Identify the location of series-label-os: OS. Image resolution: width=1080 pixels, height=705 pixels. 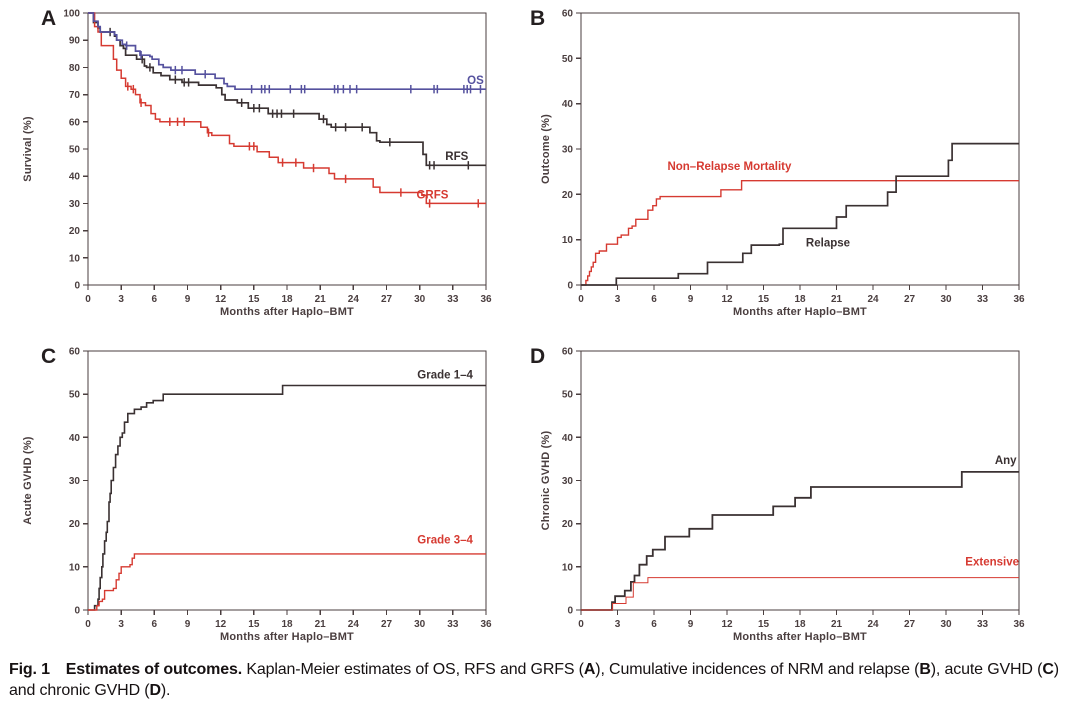
(475, 81).